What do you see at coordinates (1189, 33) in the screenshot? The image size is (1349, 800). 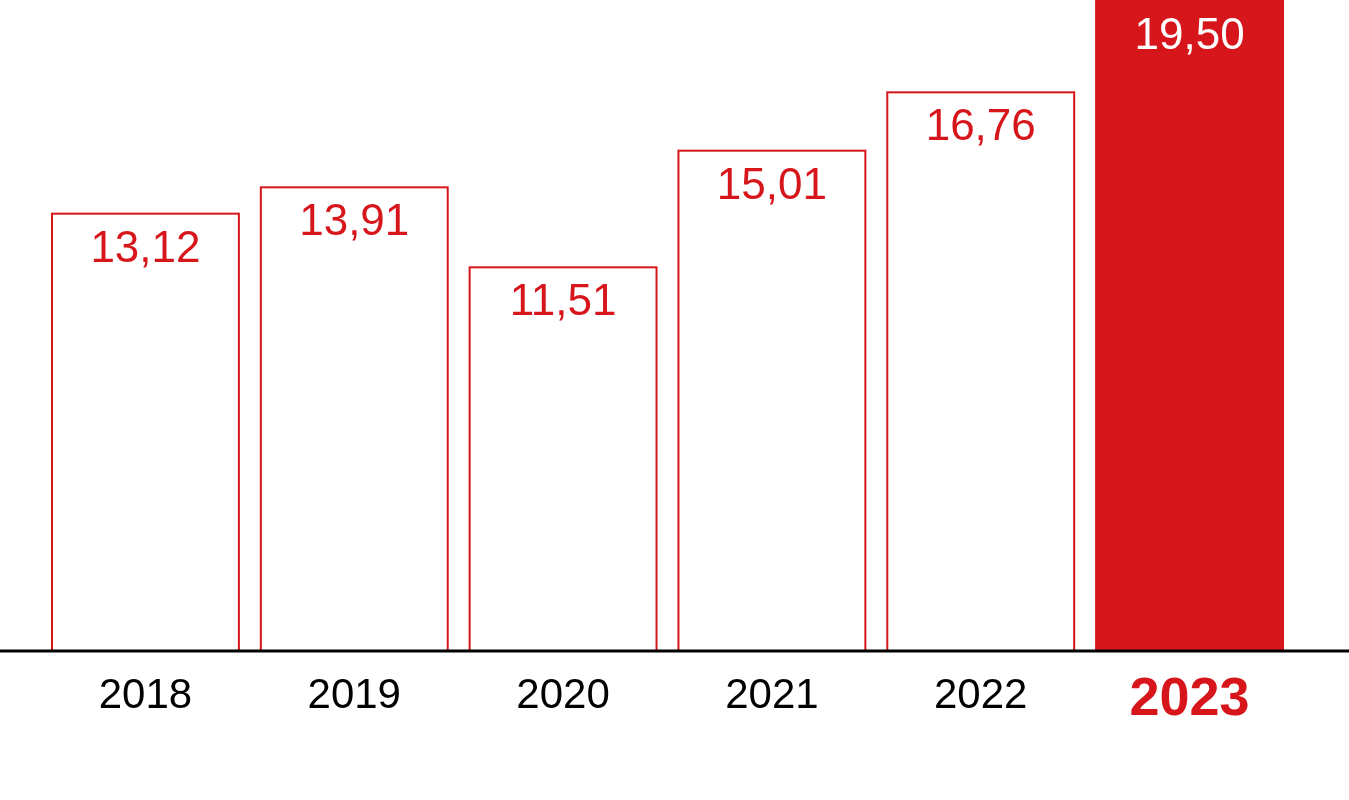 I see `data-label: 19,50` at bounding box center [1189, 33].